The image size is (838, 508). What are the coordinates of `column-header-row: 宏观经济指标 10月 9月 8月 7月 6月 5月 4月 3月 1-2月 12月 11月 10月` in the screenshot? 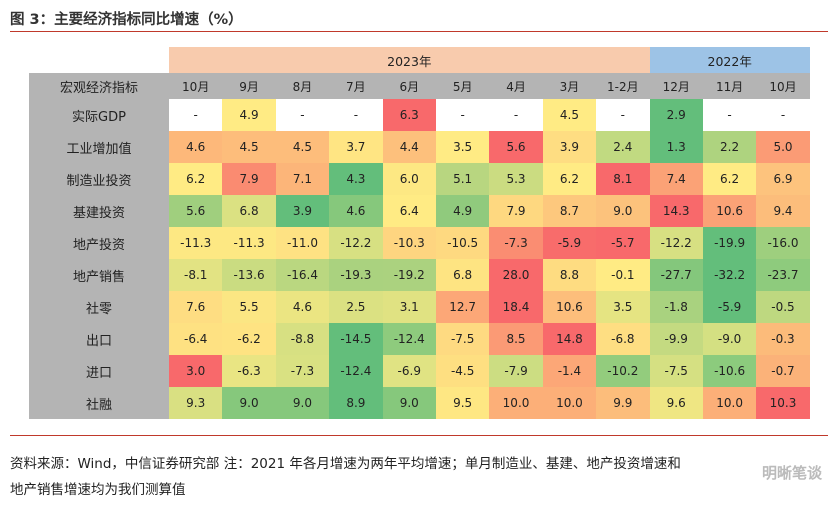 It's located at (419, 86).